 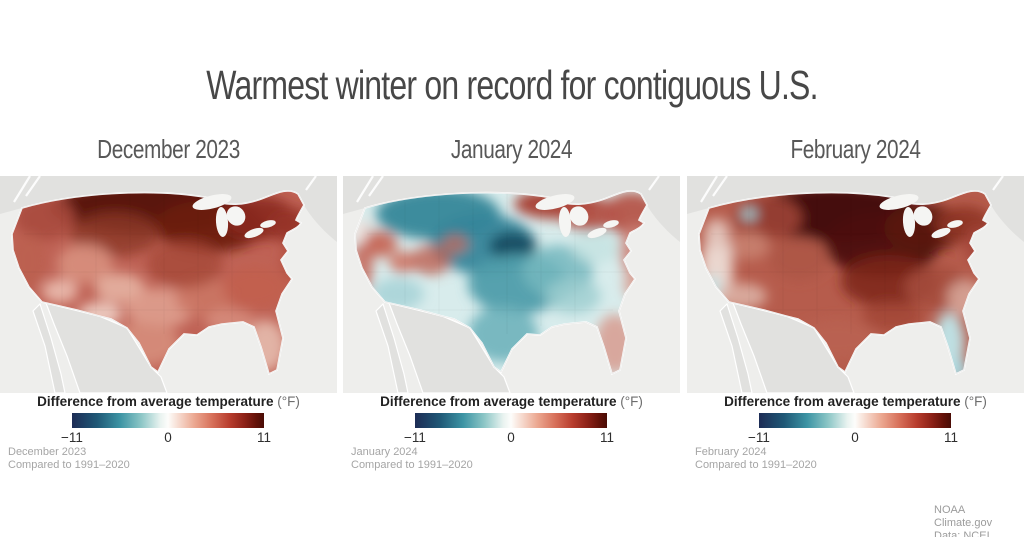 I want to click on map-december-2023, so click(x=168, y=284).